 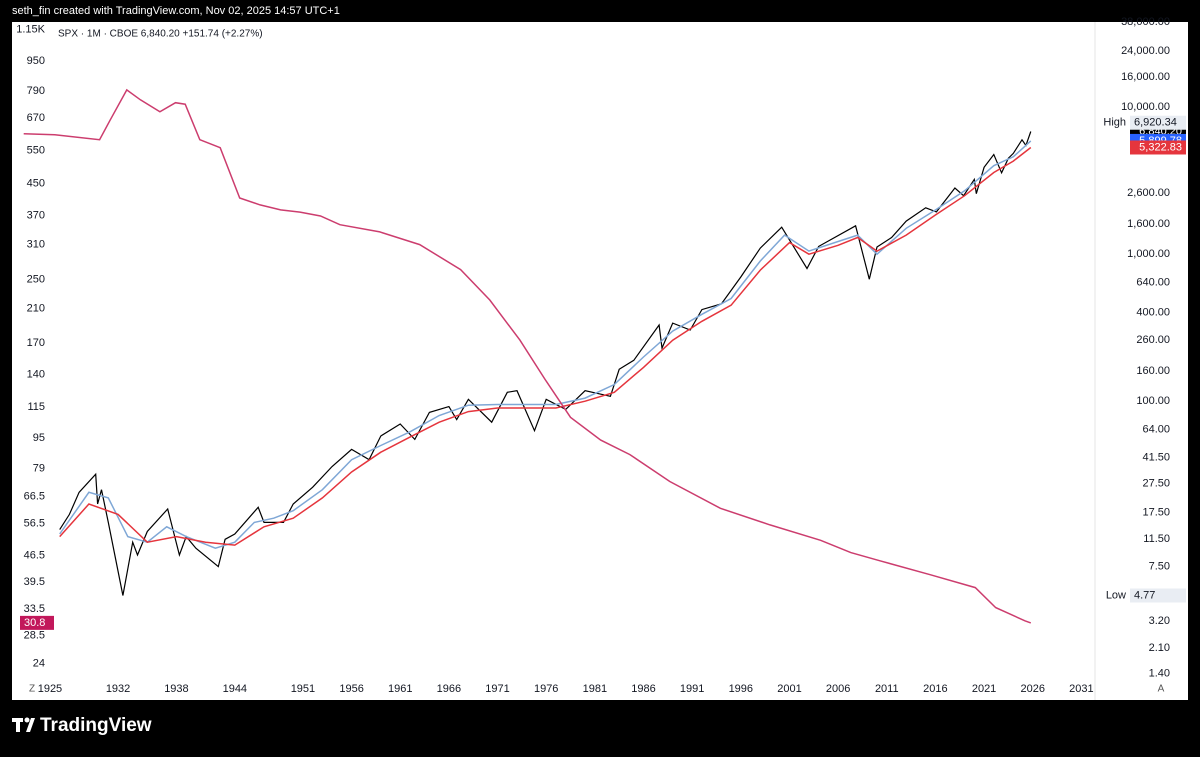 I want to click on y2-tick-label: 100.00, so click(x=1153, y=401).